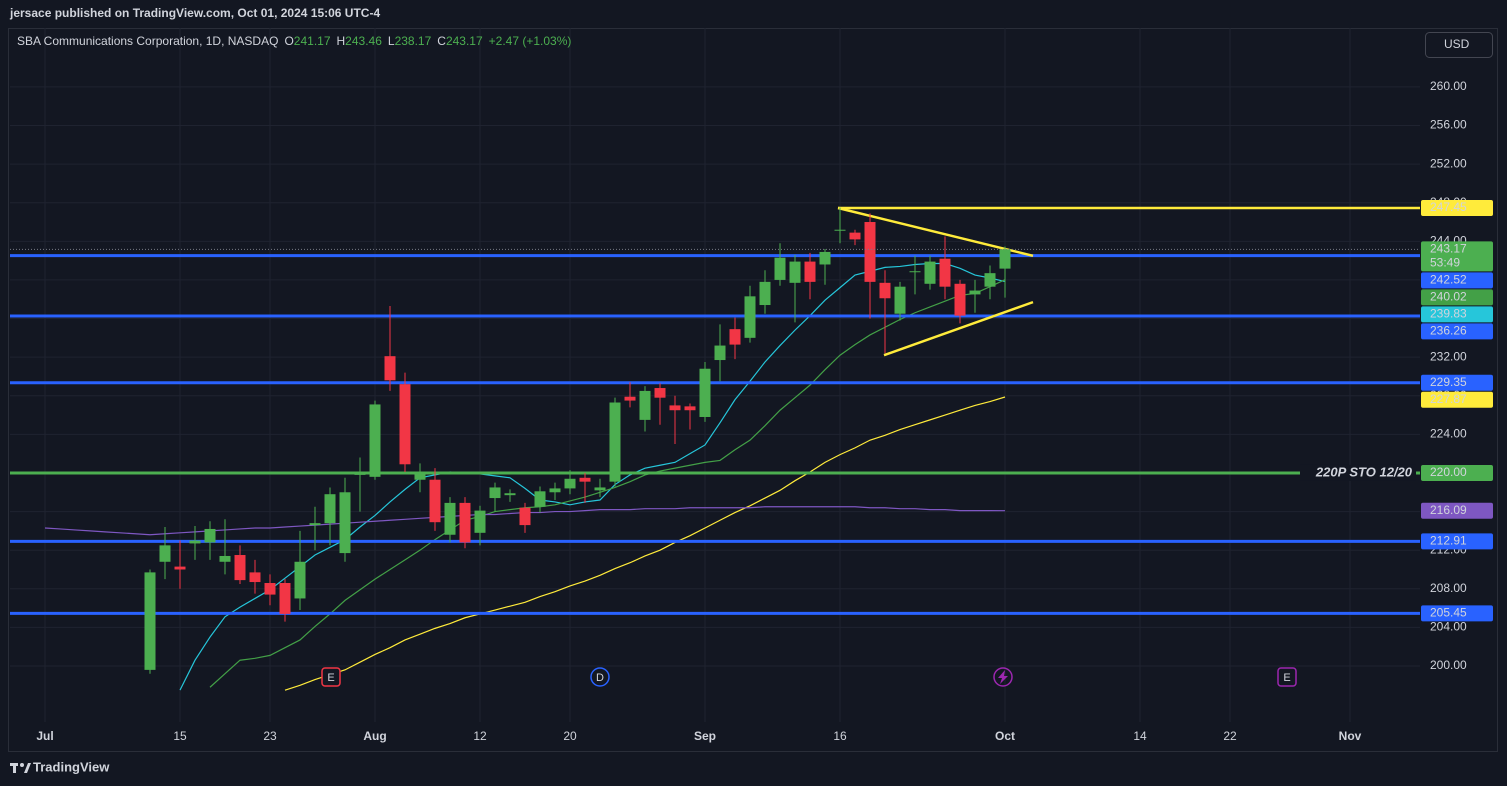 This screenshot has height=786, width=1507. Describe the element at coordinates (530, 41) in the screenshot. I see `legend-change: +2.47 (+1.03%)` at that location.